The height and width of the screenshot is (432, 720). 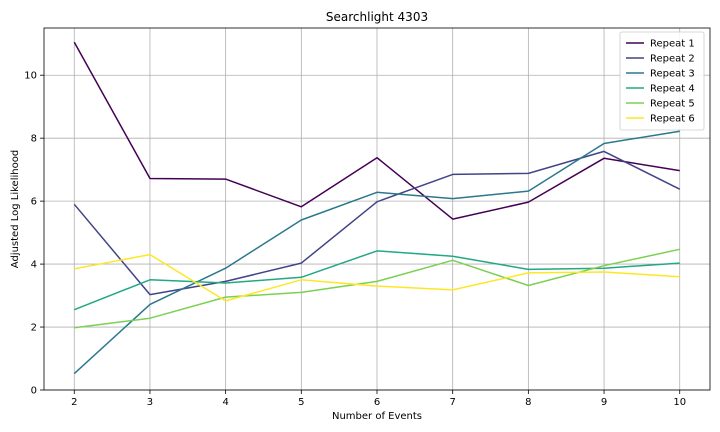 What do you see at coordinates (377, 17) in the screenshot?
I see `chart-title: Searchlight 4303` at bounding box center [377, 17].